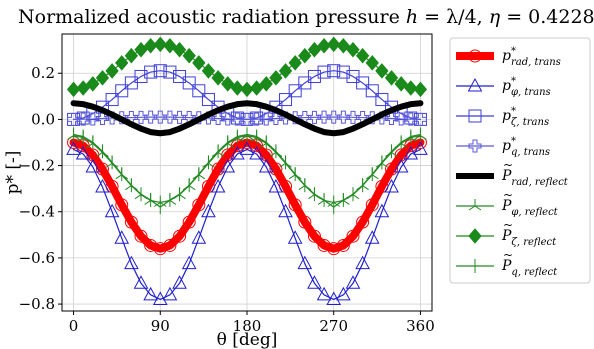  What do you see at coordinates (247, 326) in the screenshot?
I see `x-tick-label: 180` at bounding box center [247, 326].